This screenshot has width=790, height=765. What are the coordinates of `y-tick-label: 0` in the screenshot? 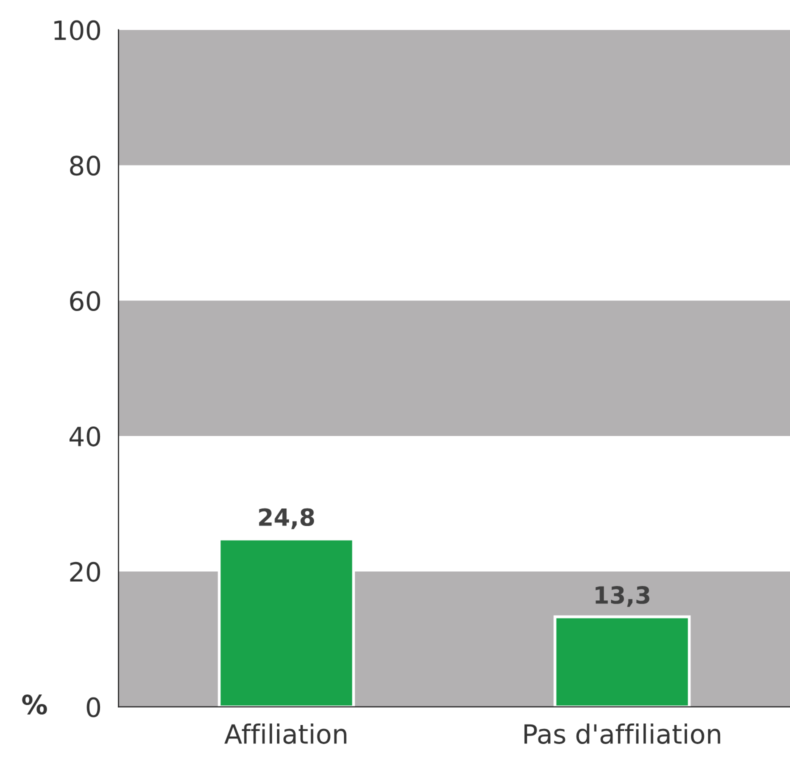 It's located at (93, 707).